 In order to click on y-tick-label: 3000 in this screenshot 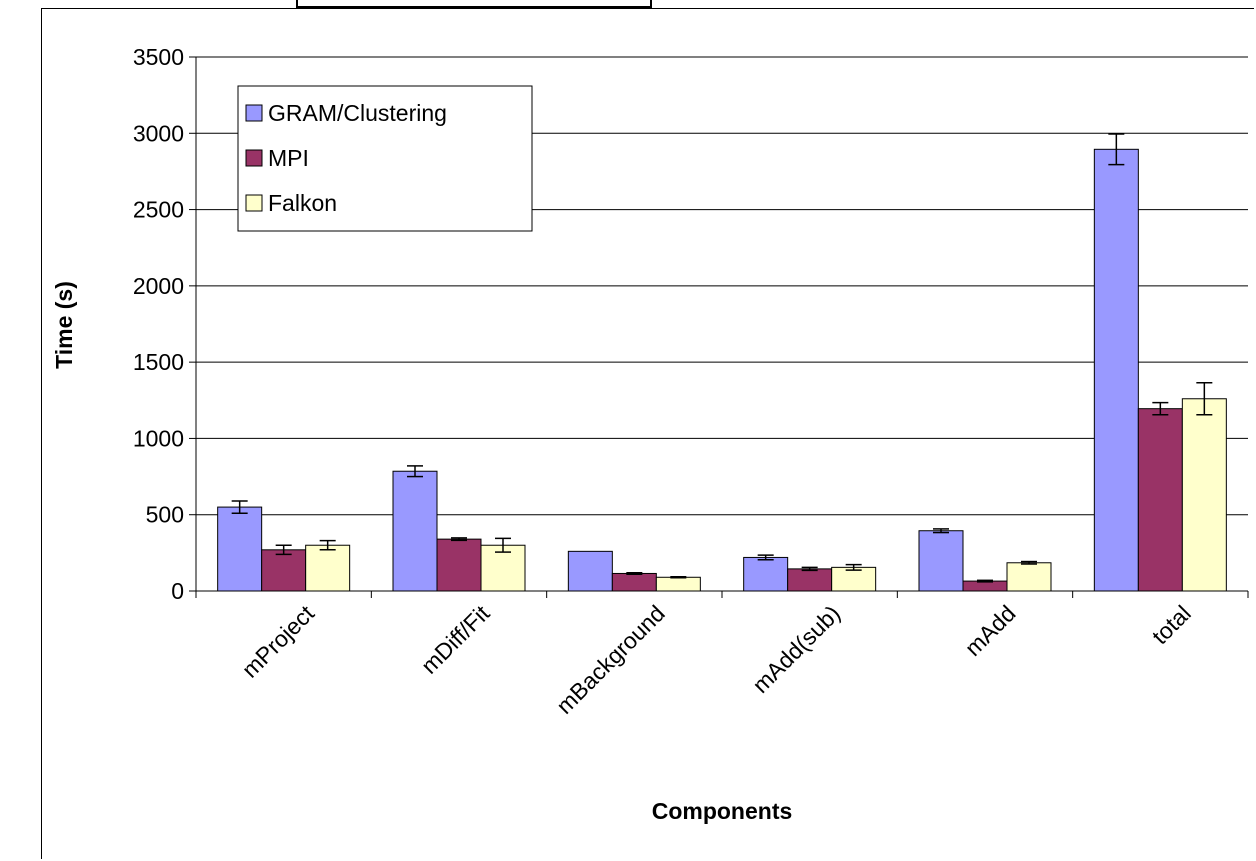, I will do `click(158, 133)`.